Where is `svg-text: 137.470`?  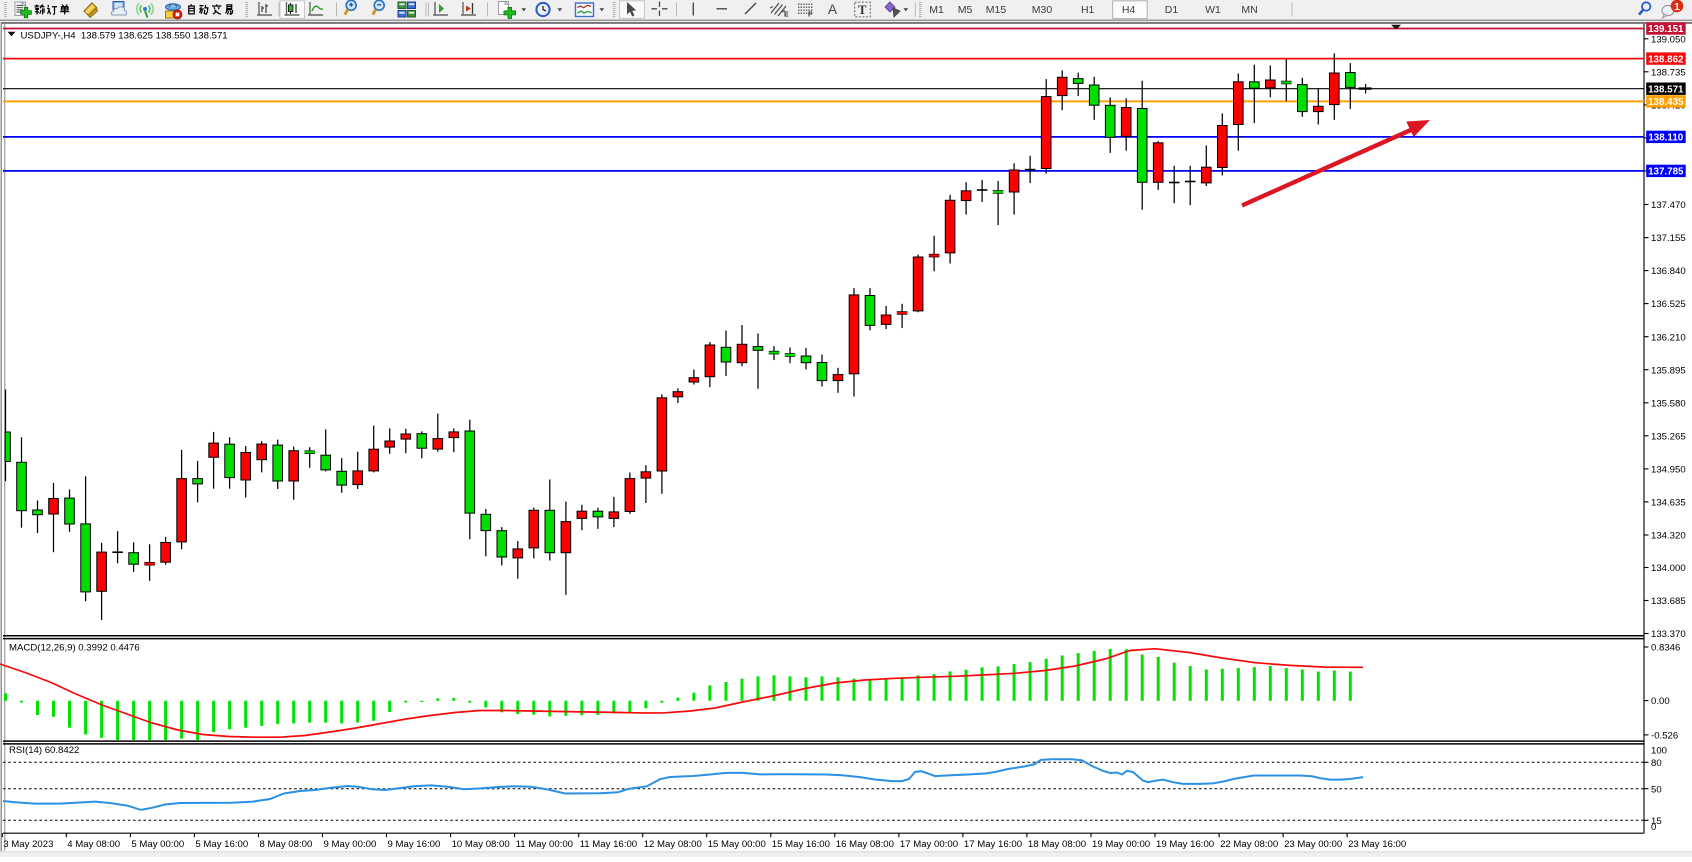 svg-text: 137.470 is located at coordinates (1668, 205).